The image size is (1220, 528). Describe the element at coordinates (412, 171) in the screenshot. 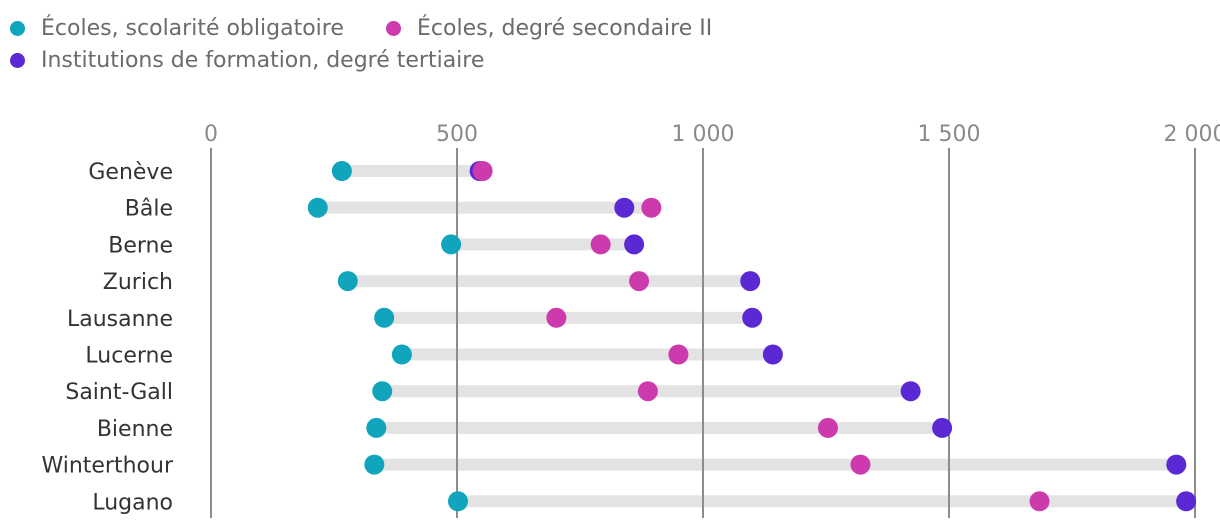

I see `range-bar-geneve` at that location.